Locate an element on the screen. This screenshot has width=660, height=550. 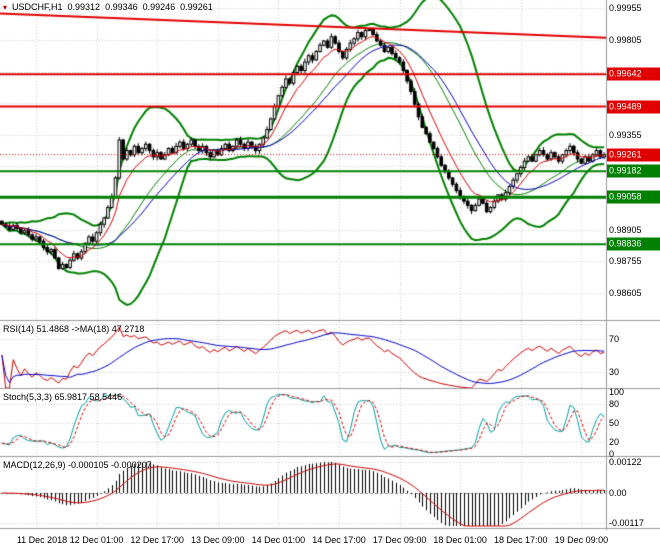
macd-indicator-label: MACD(12,26,9) -0.000105 -0.000207 is located at coordinates (77, 465).